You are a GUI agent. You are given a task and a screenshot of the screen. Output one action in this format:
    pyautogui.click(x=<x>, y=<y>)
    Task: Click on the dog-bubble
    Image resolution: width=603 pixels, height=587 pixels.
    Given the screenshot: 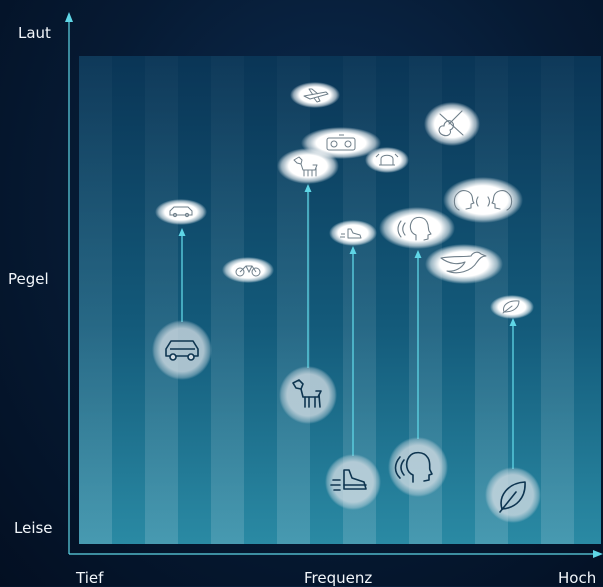 What is the action you would take?
    pyautogui.click(x=308, y=166)
    